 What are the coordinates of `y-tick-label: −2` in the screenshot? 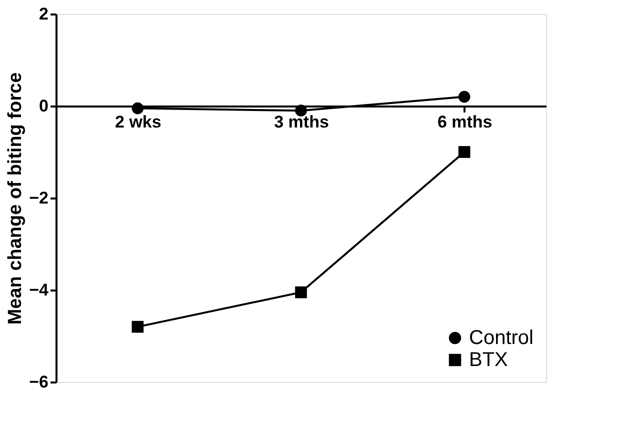 It's located at (38, 198).